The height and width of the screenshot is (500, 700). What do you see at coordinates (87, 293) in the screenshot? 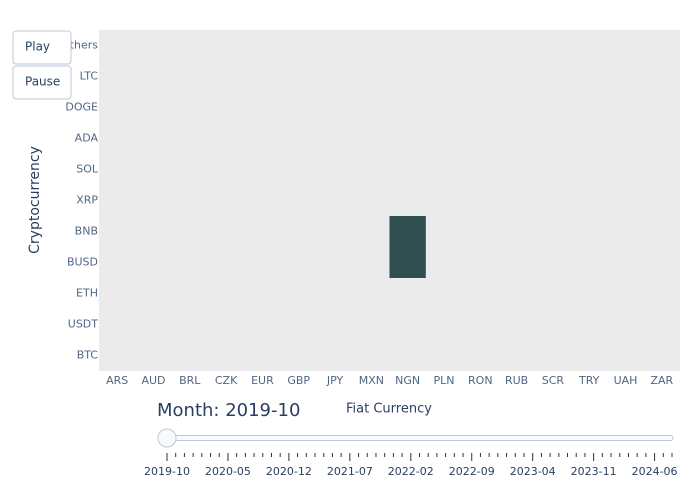
I see `y-tick-label: ETH` at bounding box center [87, 293].